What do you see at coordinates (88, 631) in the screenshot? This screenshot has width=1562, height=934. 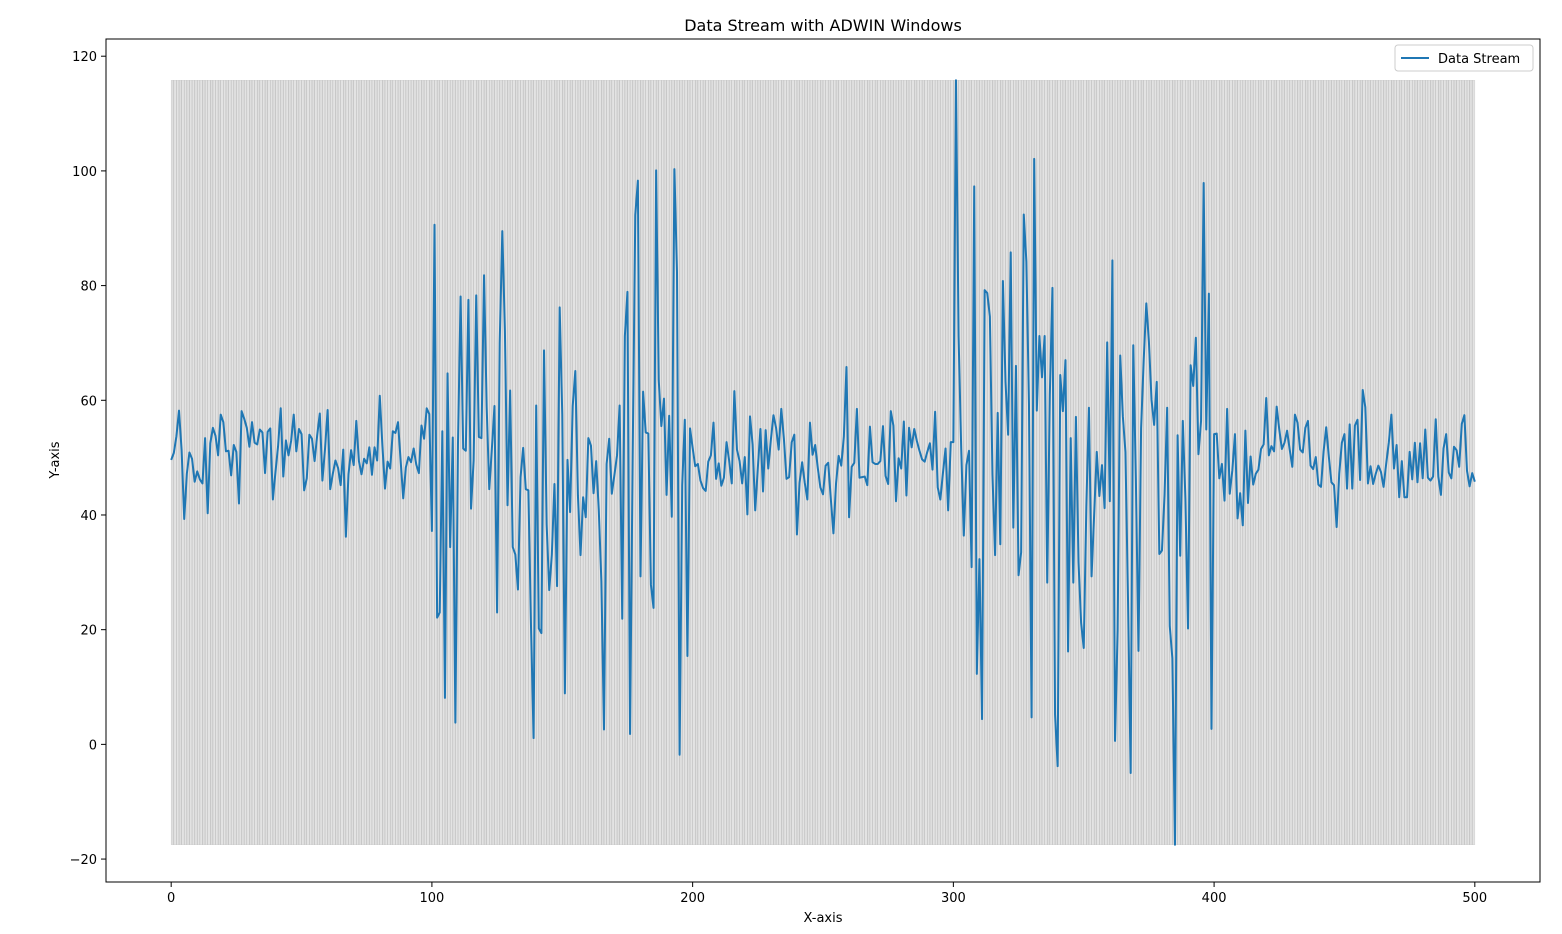 I see `y-tick-label: 20` at bounding box center [88, 631].